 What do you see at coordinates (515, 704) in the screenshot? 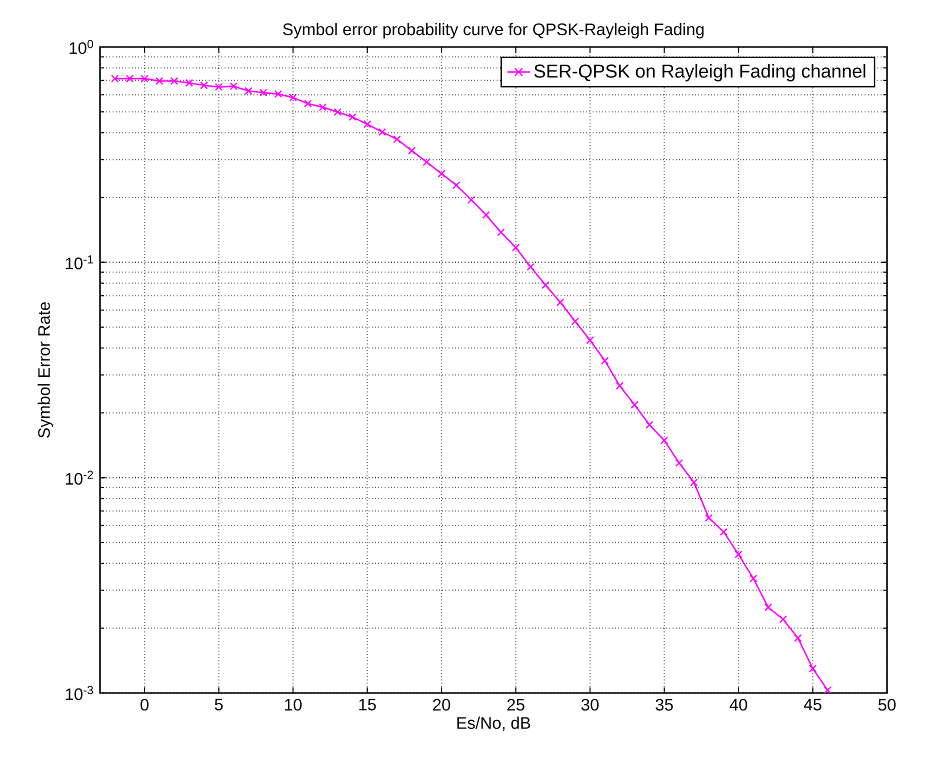
I see `x-tick-label: 25` at bounding box center [515, 704].